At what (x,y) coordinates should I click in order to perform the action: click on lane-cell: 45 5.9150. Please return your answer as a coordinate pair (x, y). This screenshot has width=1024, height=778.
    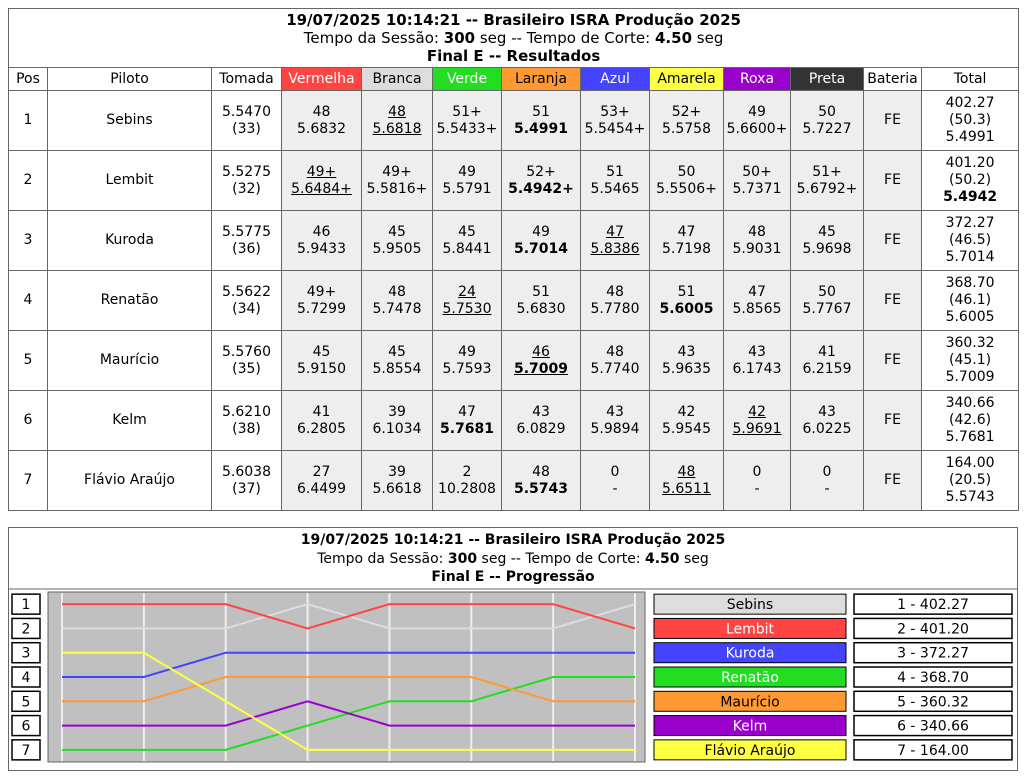
    Looking at the image, I should click on (321, 360).